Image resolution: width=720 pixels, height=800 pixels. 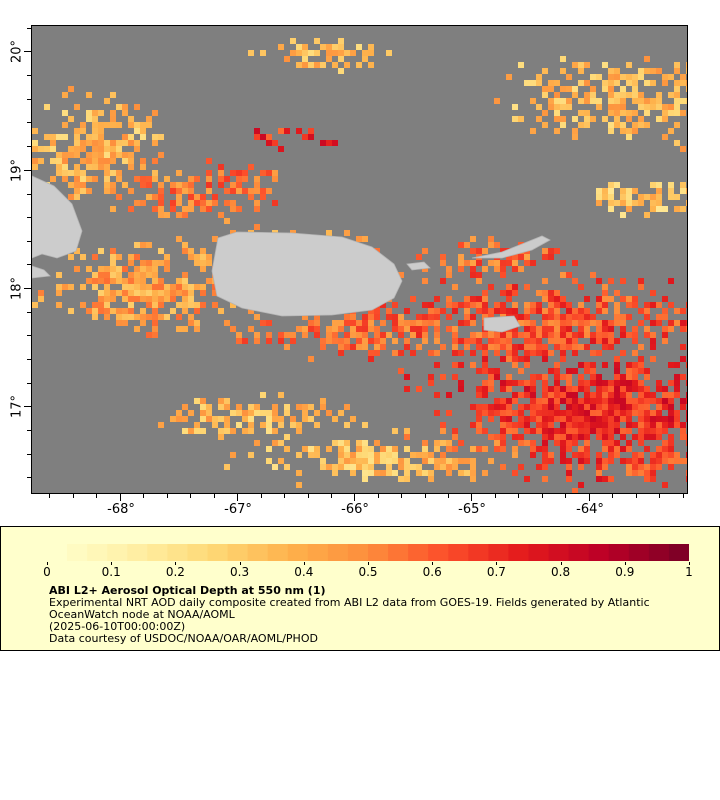 I want to click on lat-label: 18°, so click(x=17, y=288).